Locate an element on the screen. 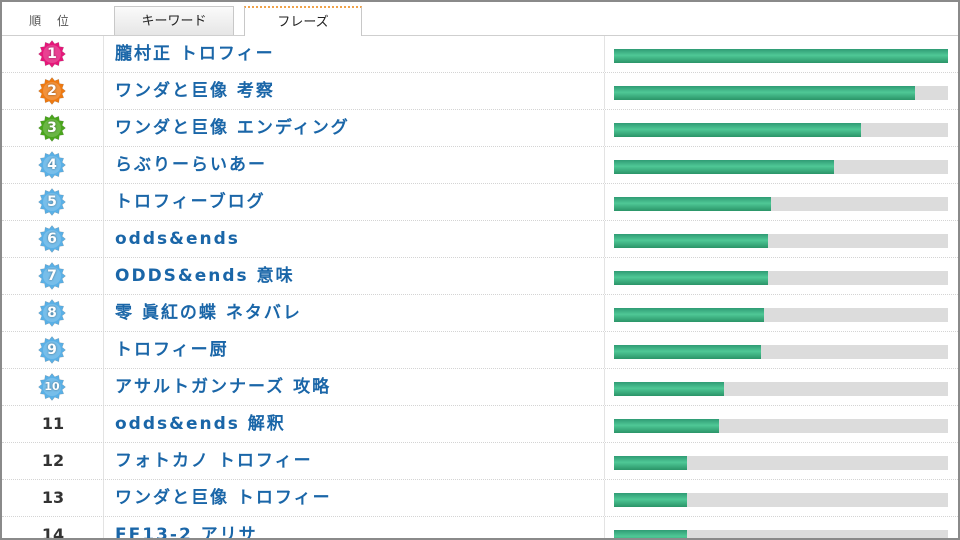  rank-number: 6 is located at coordinates (52, 239).